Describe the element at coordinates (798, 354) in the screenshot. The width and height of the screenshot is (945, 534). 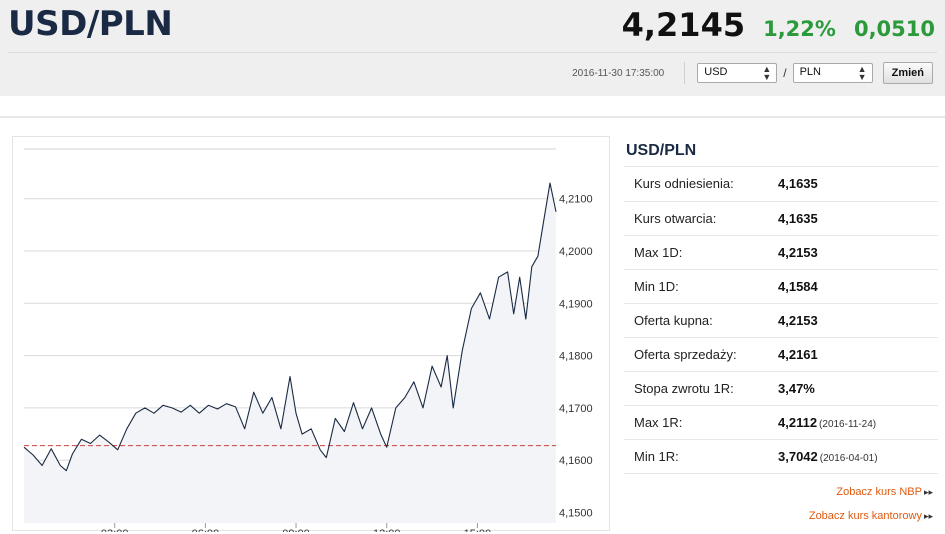
I see `info-value-number: 4,2161` at that location.